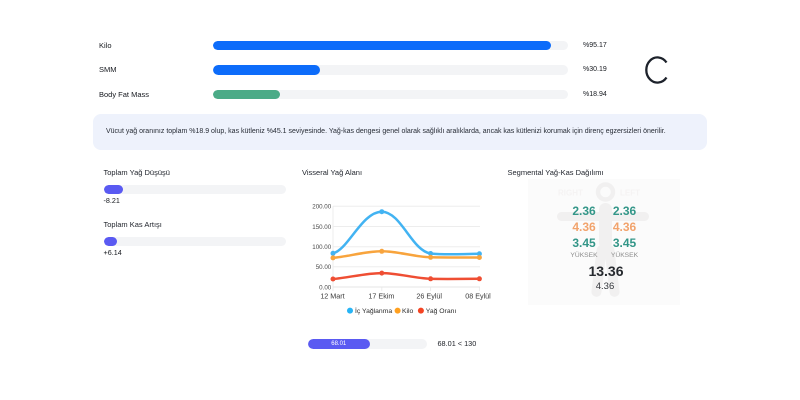 The height and width of the screenshot is (400, 800). What do you see at coordinates (381, 296) in the screenshot?
I see `svg-text: 17 Ekim` at bounding box center [381, 296].